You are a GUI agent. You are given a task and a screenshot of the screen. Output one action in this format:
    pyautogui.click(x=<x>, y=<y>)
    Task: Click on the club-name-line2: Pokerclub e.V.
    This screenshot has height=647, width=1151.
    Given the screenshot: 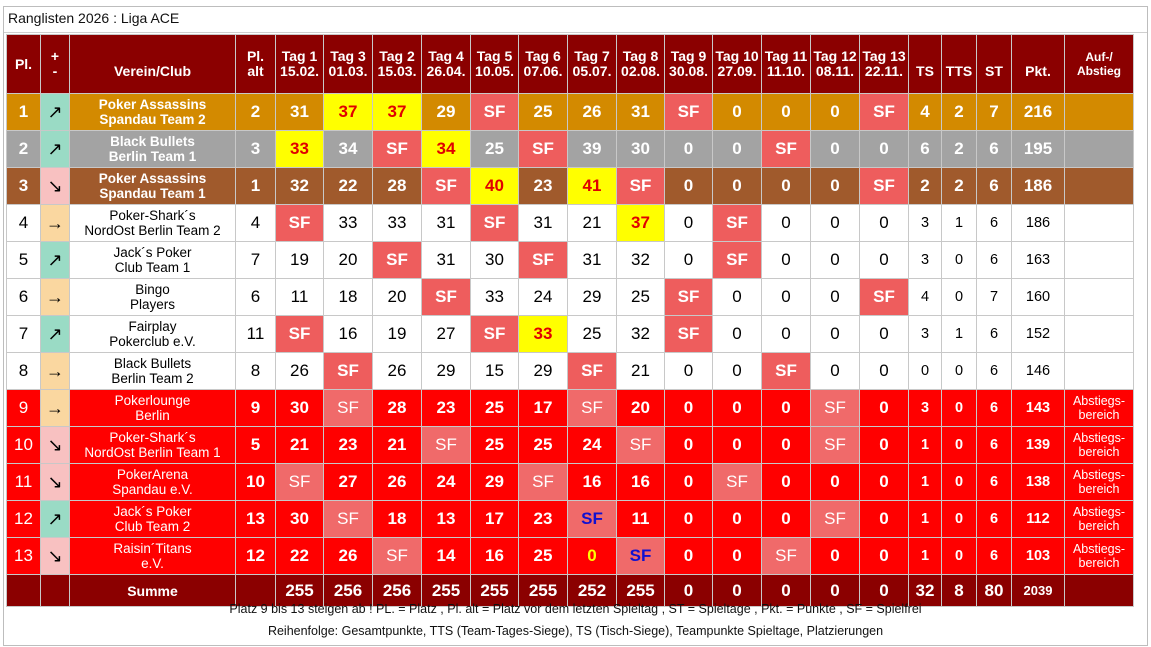 What is the action you would take?
    pyautogui.click(x=152, y=341)
    